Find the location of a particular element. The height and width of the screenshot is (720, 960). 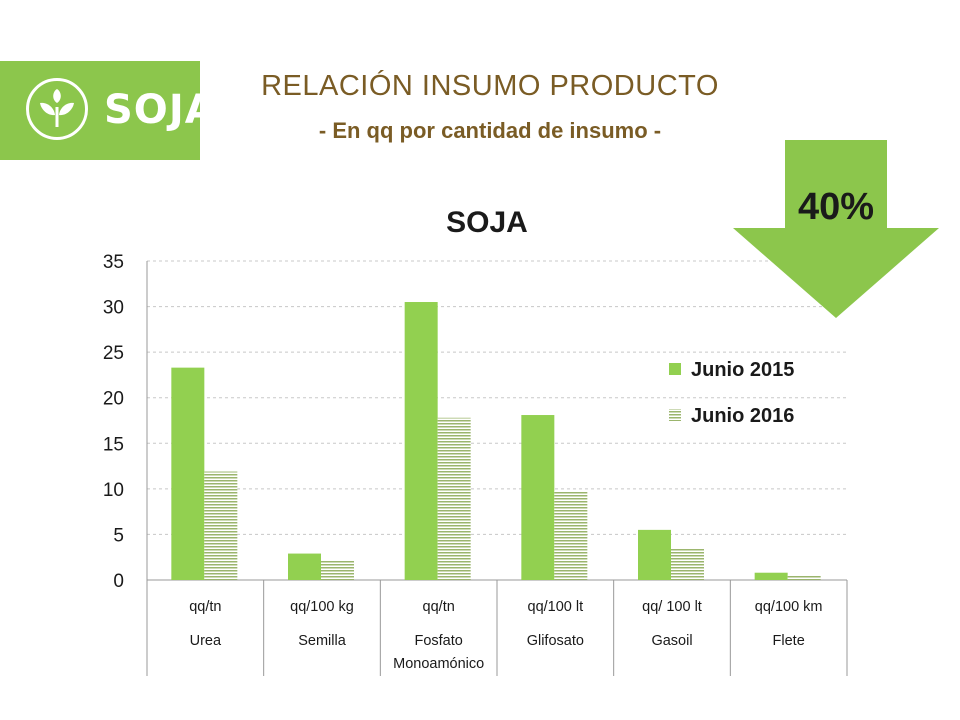

page-subtitle: - En qq por cantidad de insumo - is located at coordinates (490, 130).